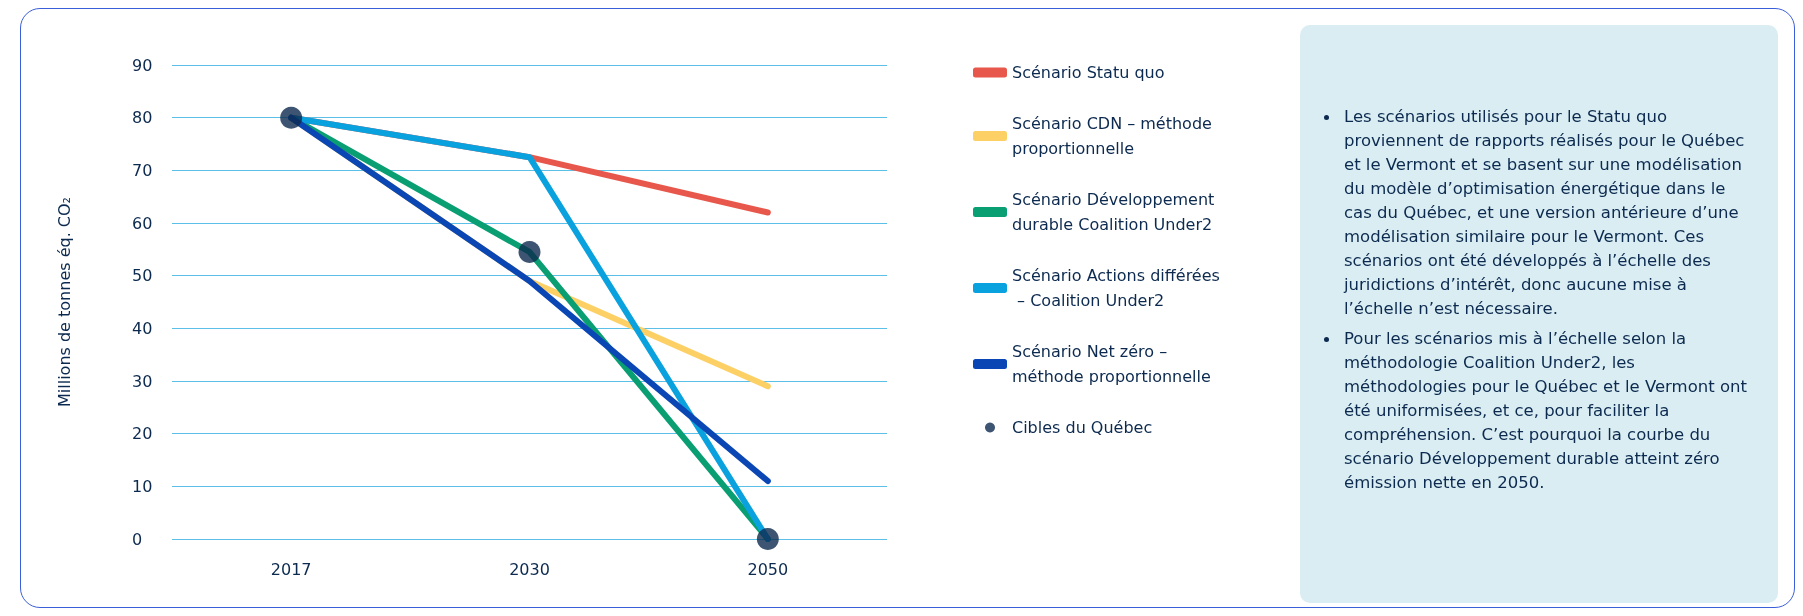  What do you see at coordinates (142, 434) in the screenshot?
I see `y-tick-label: 20` at bounding box center [142, 434].